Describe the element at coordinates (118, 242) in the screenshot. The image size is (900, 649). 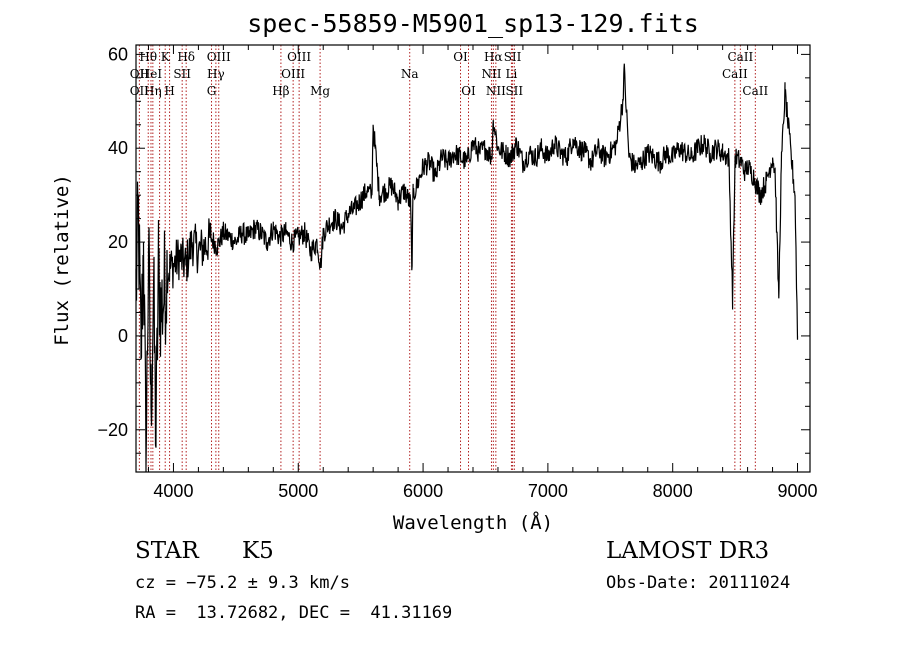
I see `y-tick-label: 20` at that location.